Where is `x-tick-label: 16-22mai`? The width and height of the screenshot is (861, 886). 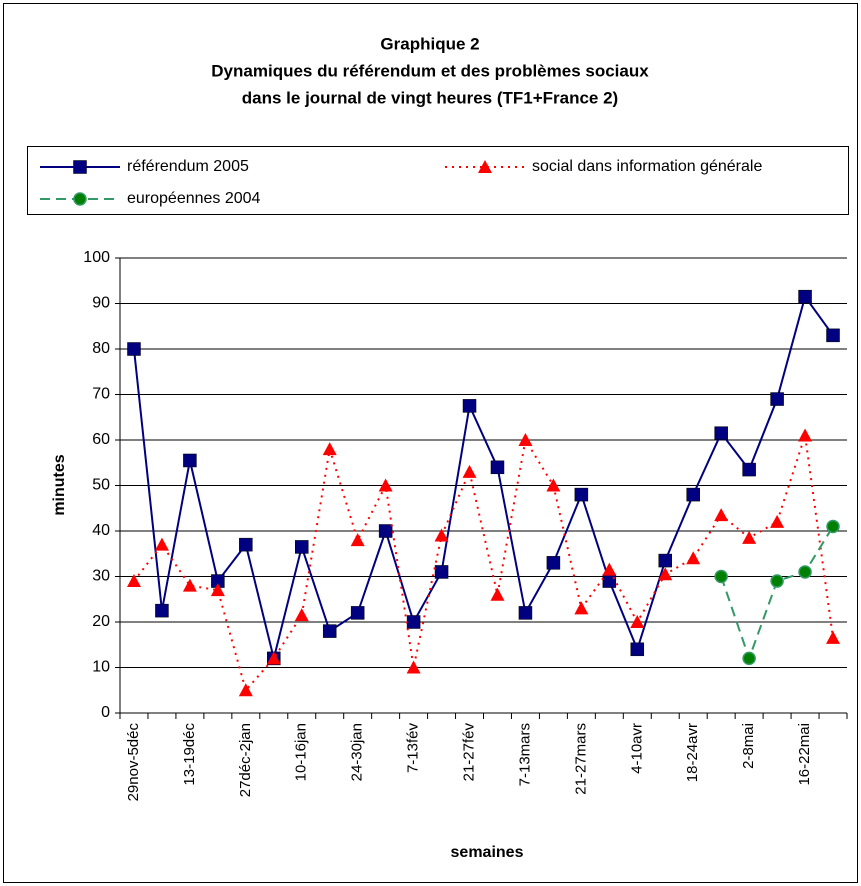 x-tick-label: 16-22mai is located at coordinates (804, 754).